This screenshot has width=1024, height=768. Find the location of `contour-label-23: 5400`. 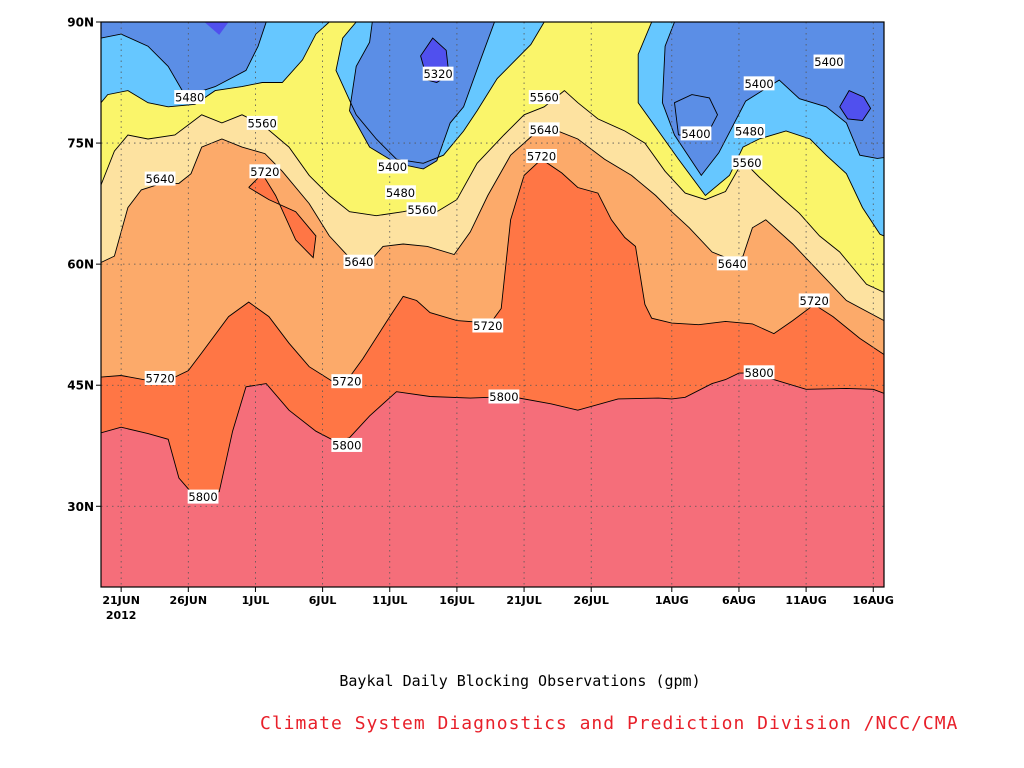

contour-label-23: 5400 is located at coordinates (758, 84).